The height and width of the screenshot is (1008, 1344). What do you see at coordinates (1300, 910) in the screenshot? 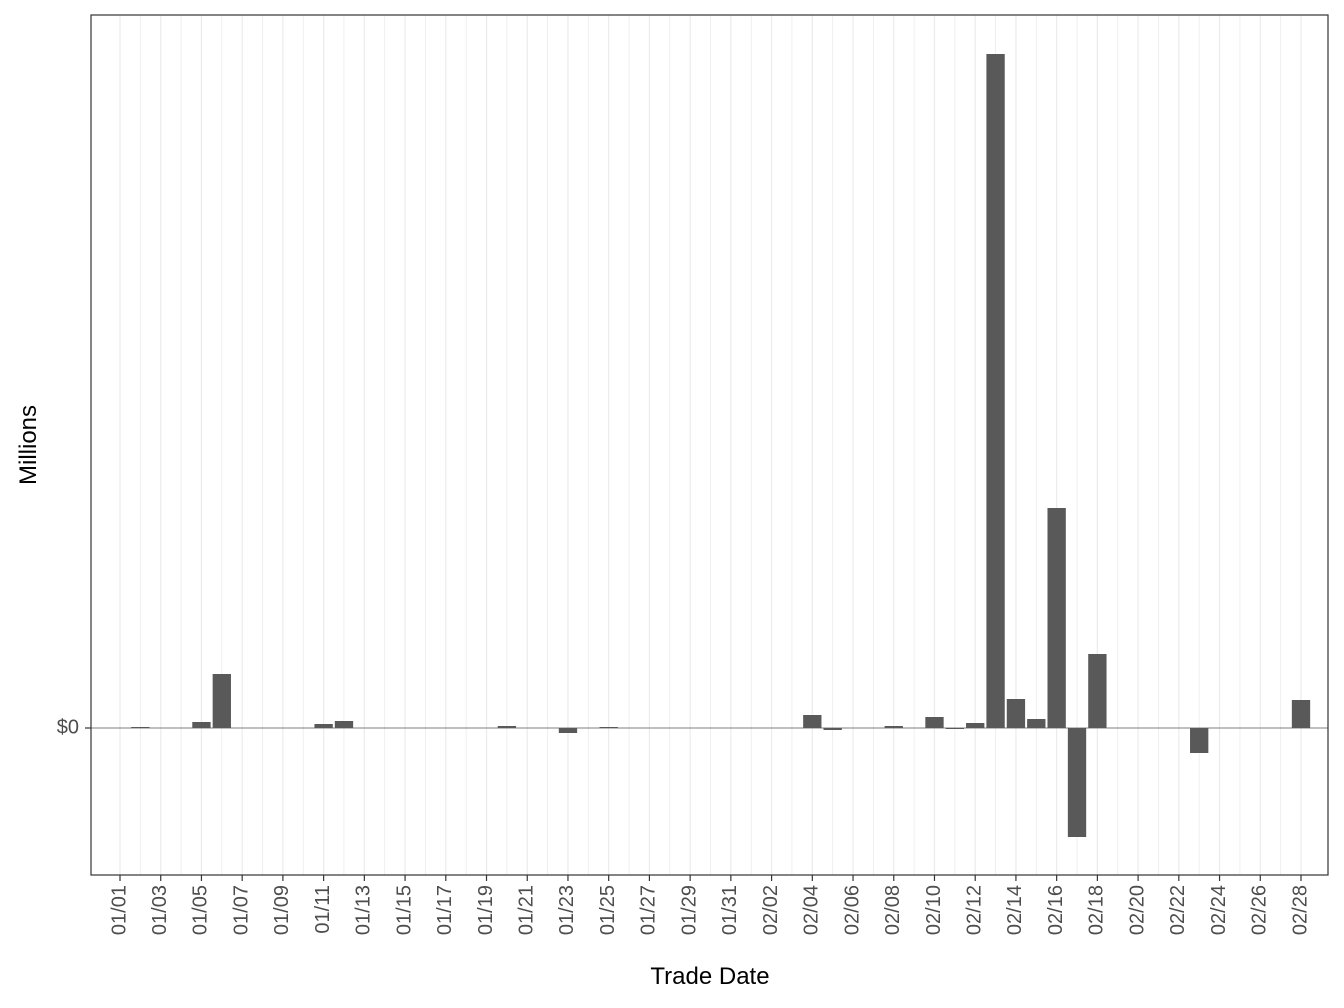
I see `x-tick-label: 02/28` at bounding box center [1300, 910].